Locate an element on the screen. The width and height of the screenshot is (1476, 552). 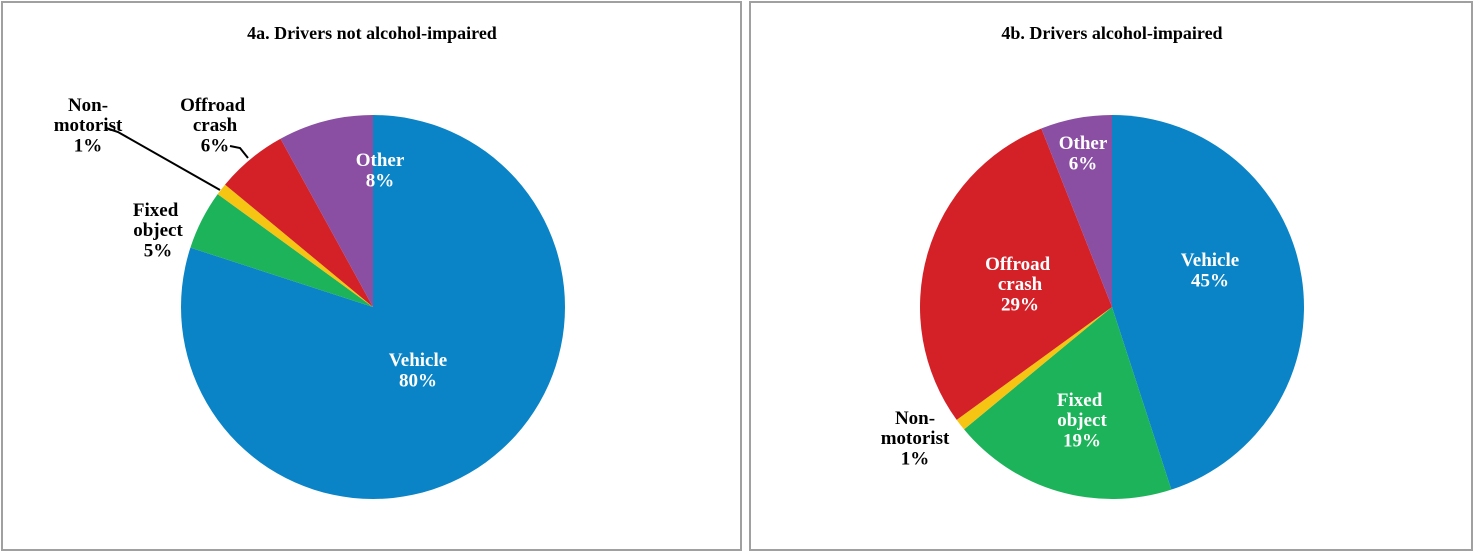
chart-title: 4a. Drivers not alcohol-impaired is located at coordinates (372, 33).